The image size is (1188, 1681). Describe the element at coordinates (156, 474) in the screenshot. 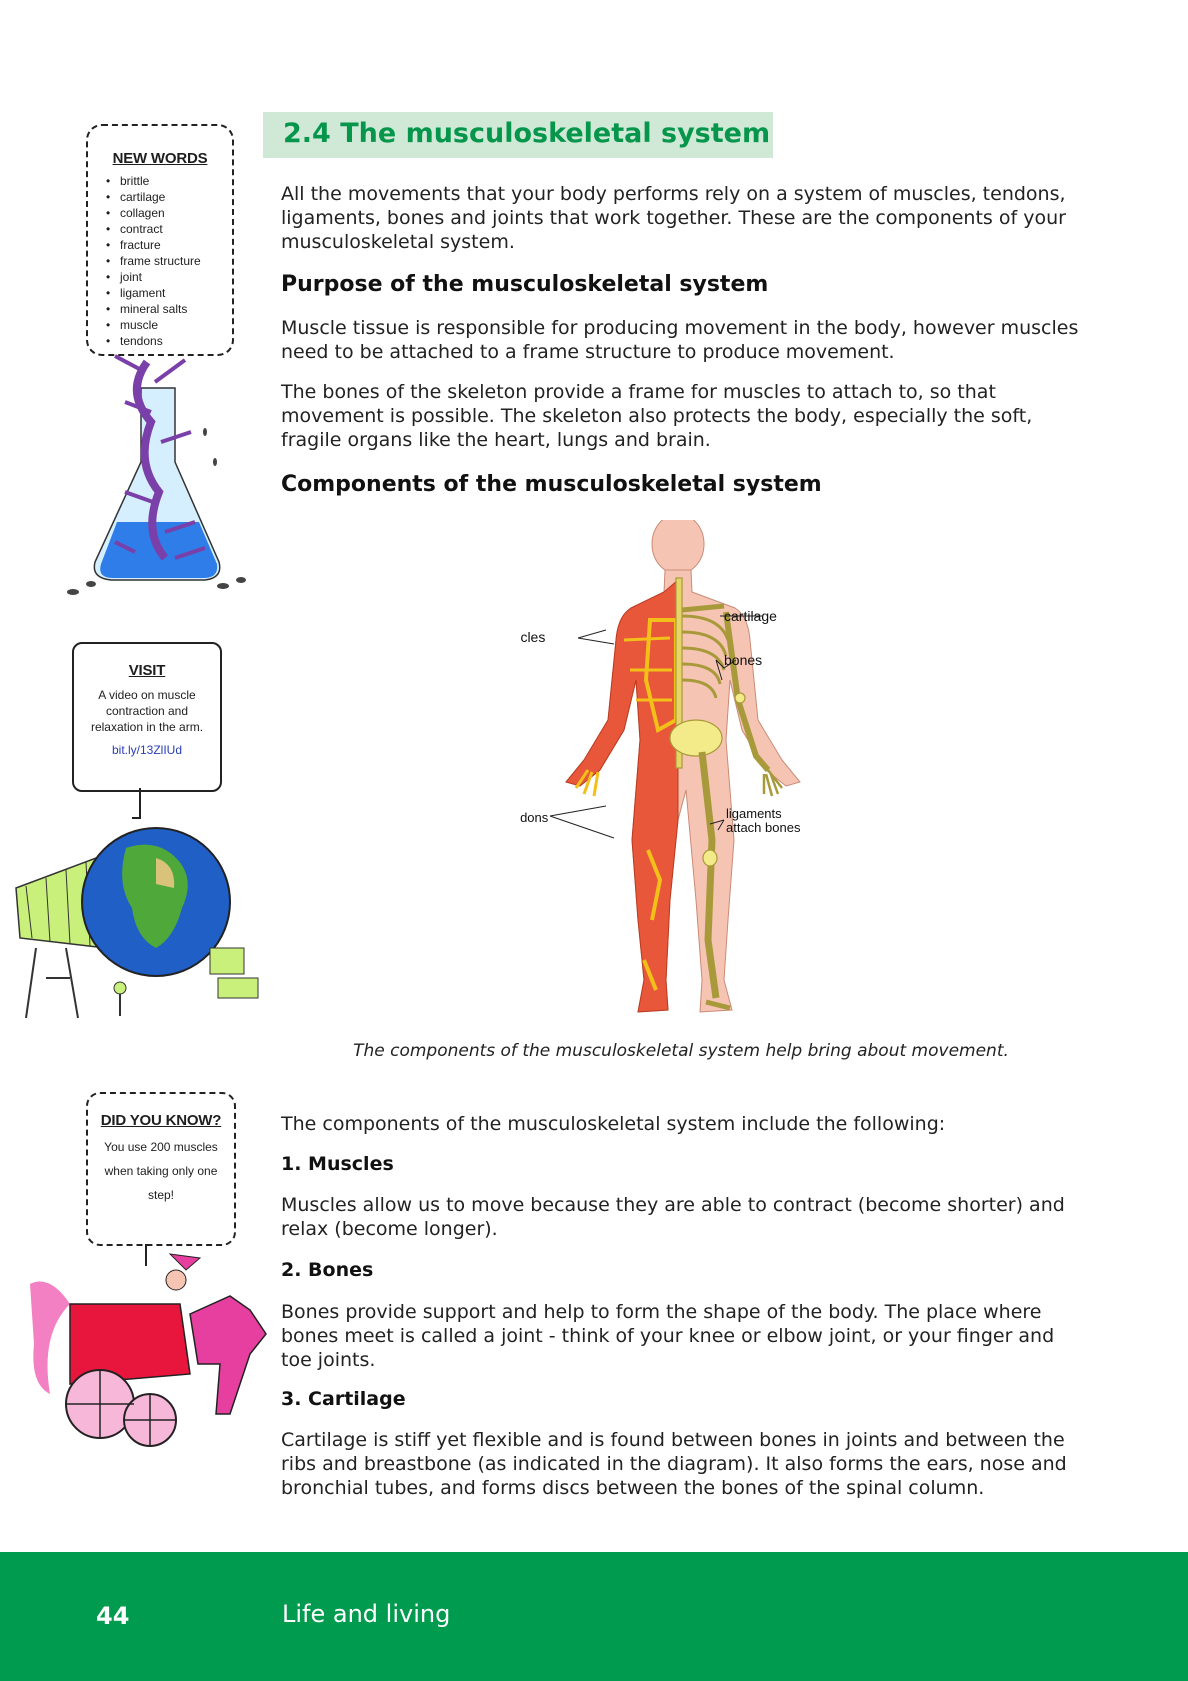

I see `flask-illustration` at that location.